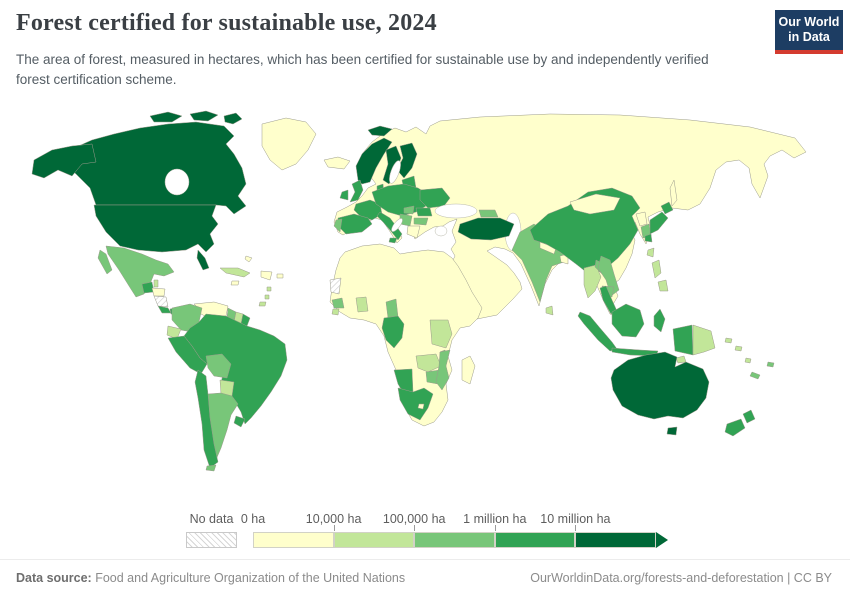 This screenshot has width=850, height=600. Describe the element at coordinates (156, 228) in the screenshot. I see `country-usa` at that location.